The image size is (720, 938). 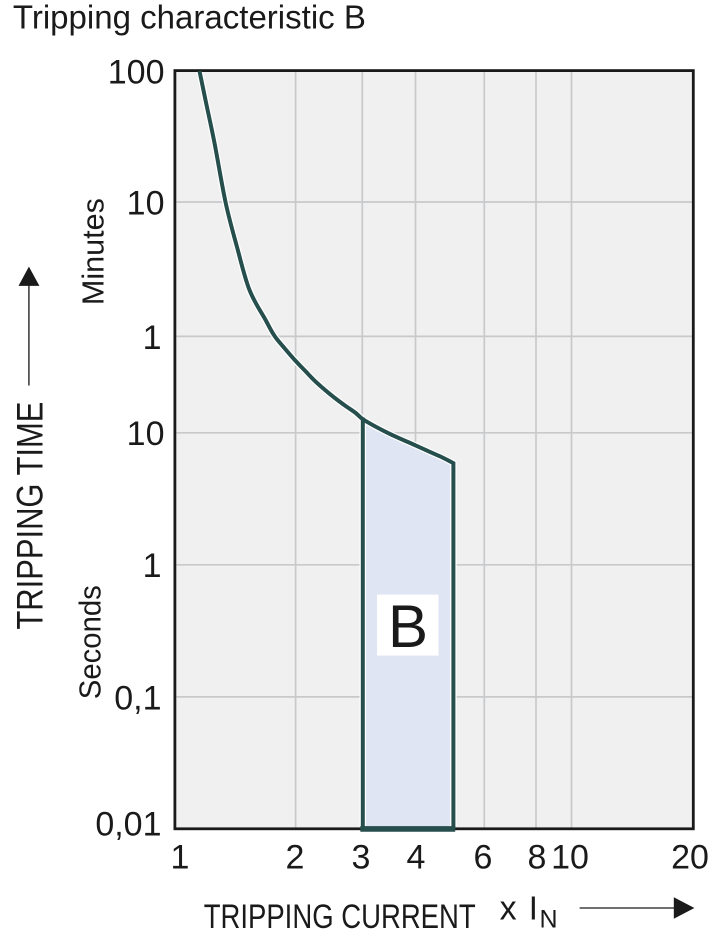 I want to click on svg-text: 0,1, so click(x=137, y=698).